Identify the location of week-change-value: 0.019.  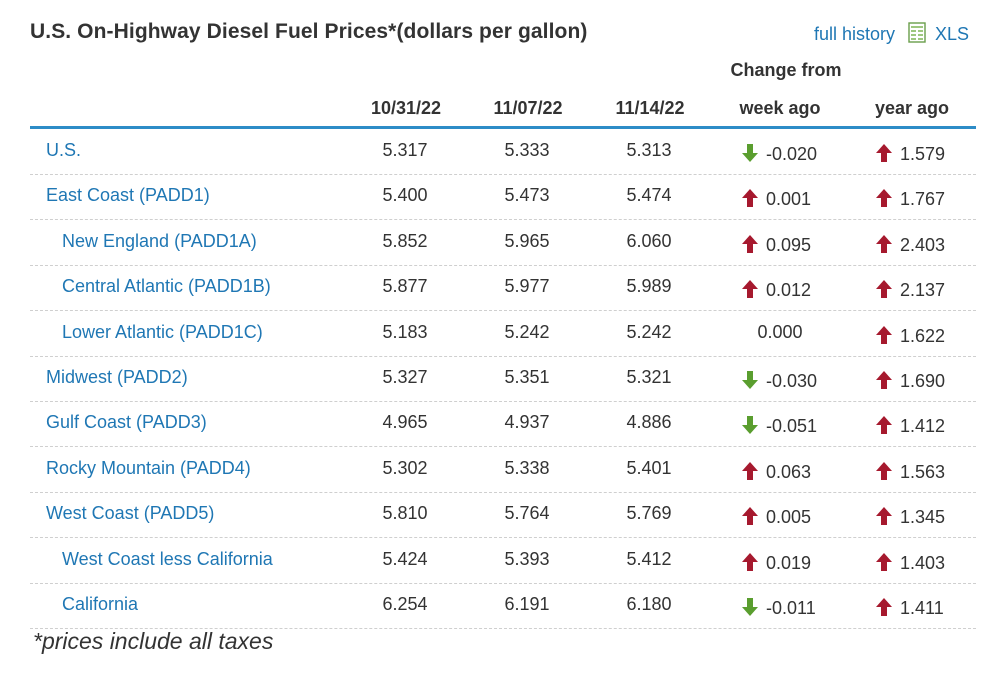
(789, 562).